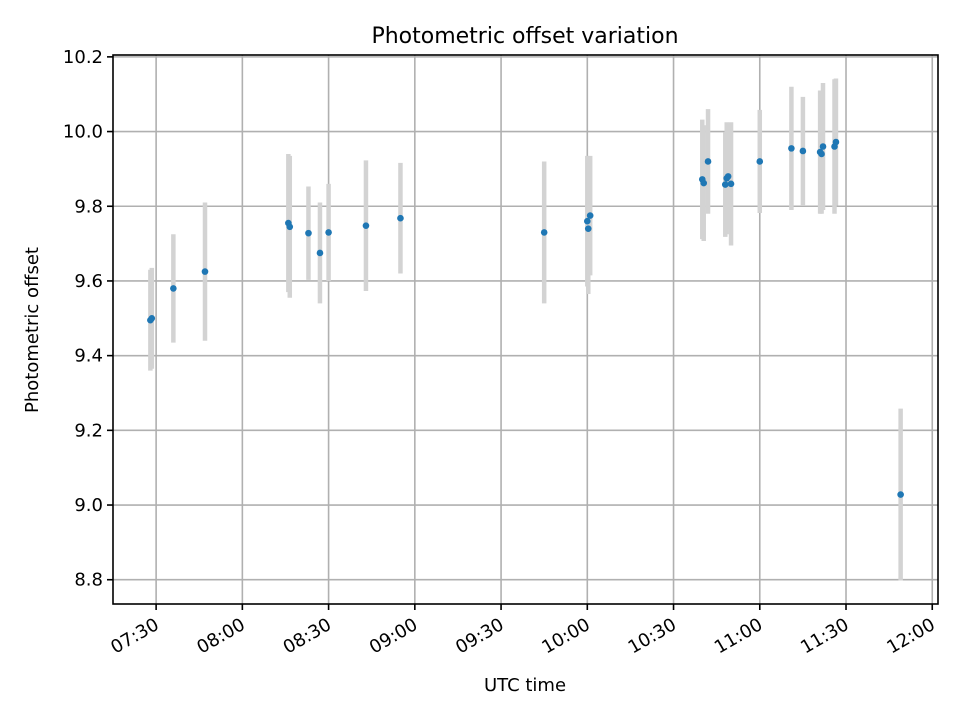  I want to click on y-tick-label: 9.8, so click(88, 206).